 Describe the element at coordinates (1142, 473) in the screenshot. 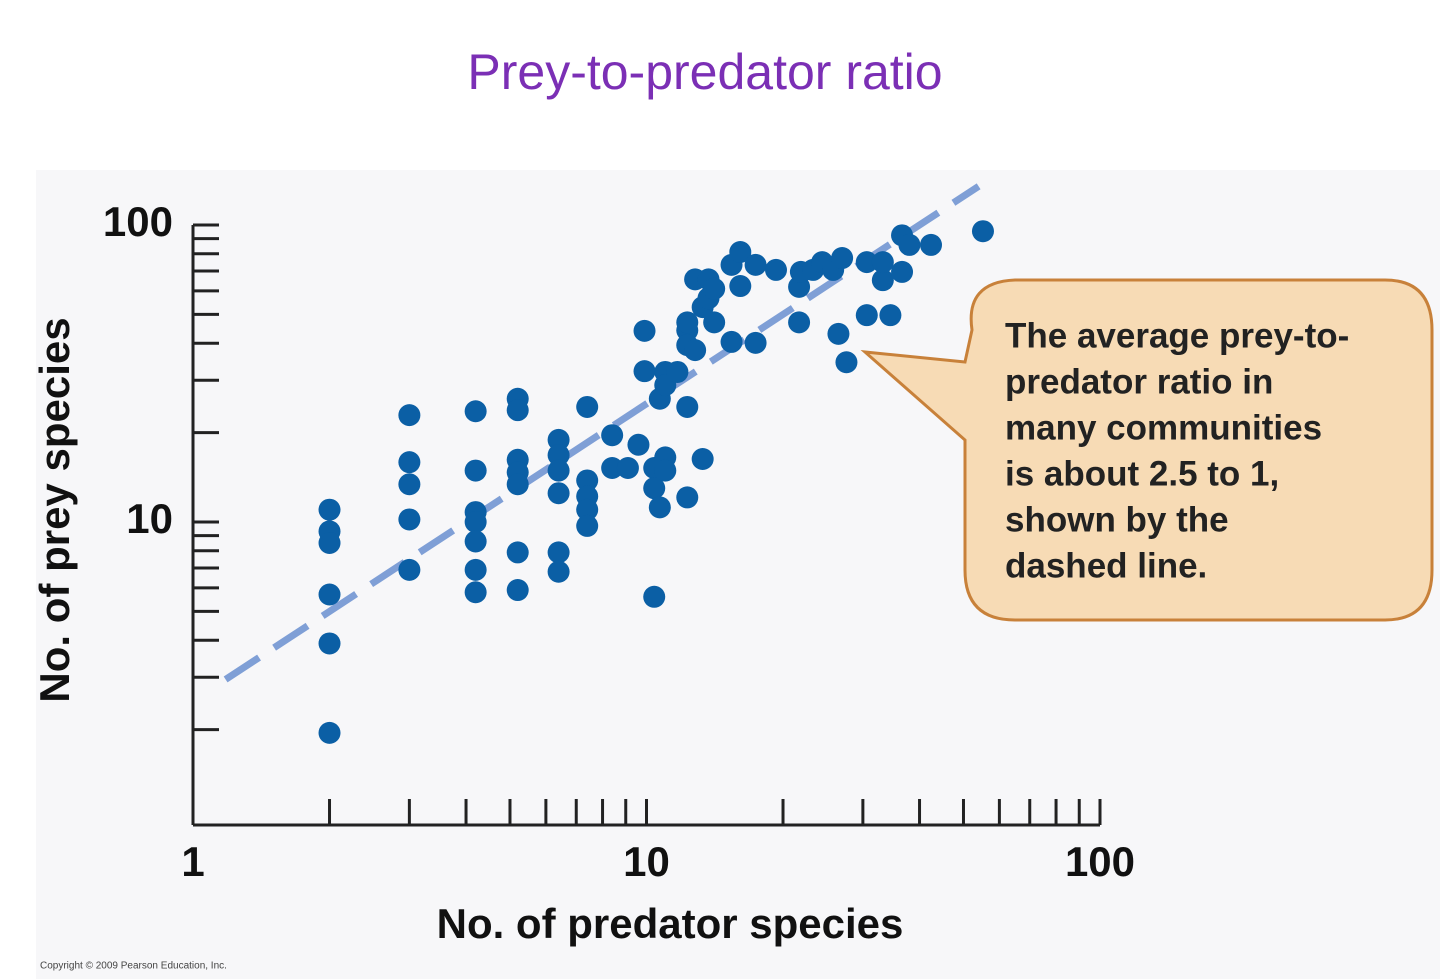

I see `annotation-line: is about 2.5 to 1,` at that location.